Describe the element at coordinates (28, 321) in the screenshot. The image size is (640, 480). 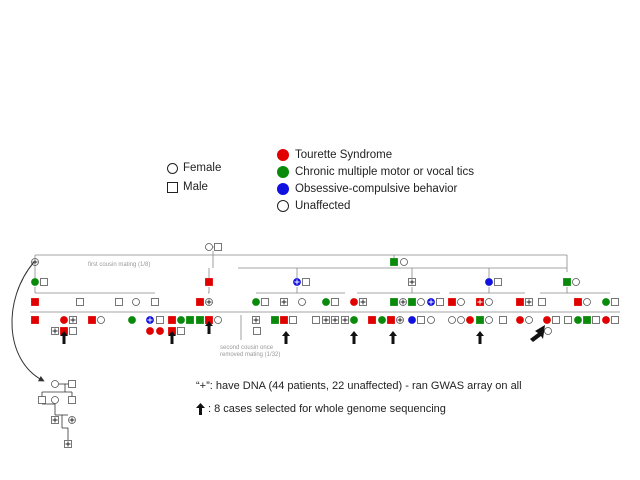
I see `inset-pointer-arrow` at that location.